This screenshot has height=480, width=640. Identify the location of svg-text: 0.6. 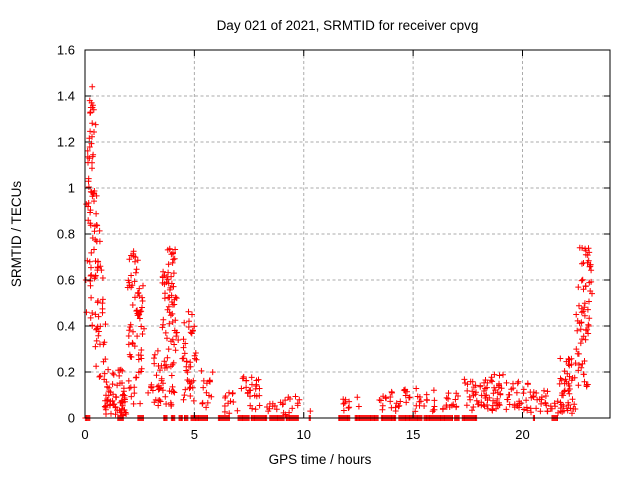
(66, 280).